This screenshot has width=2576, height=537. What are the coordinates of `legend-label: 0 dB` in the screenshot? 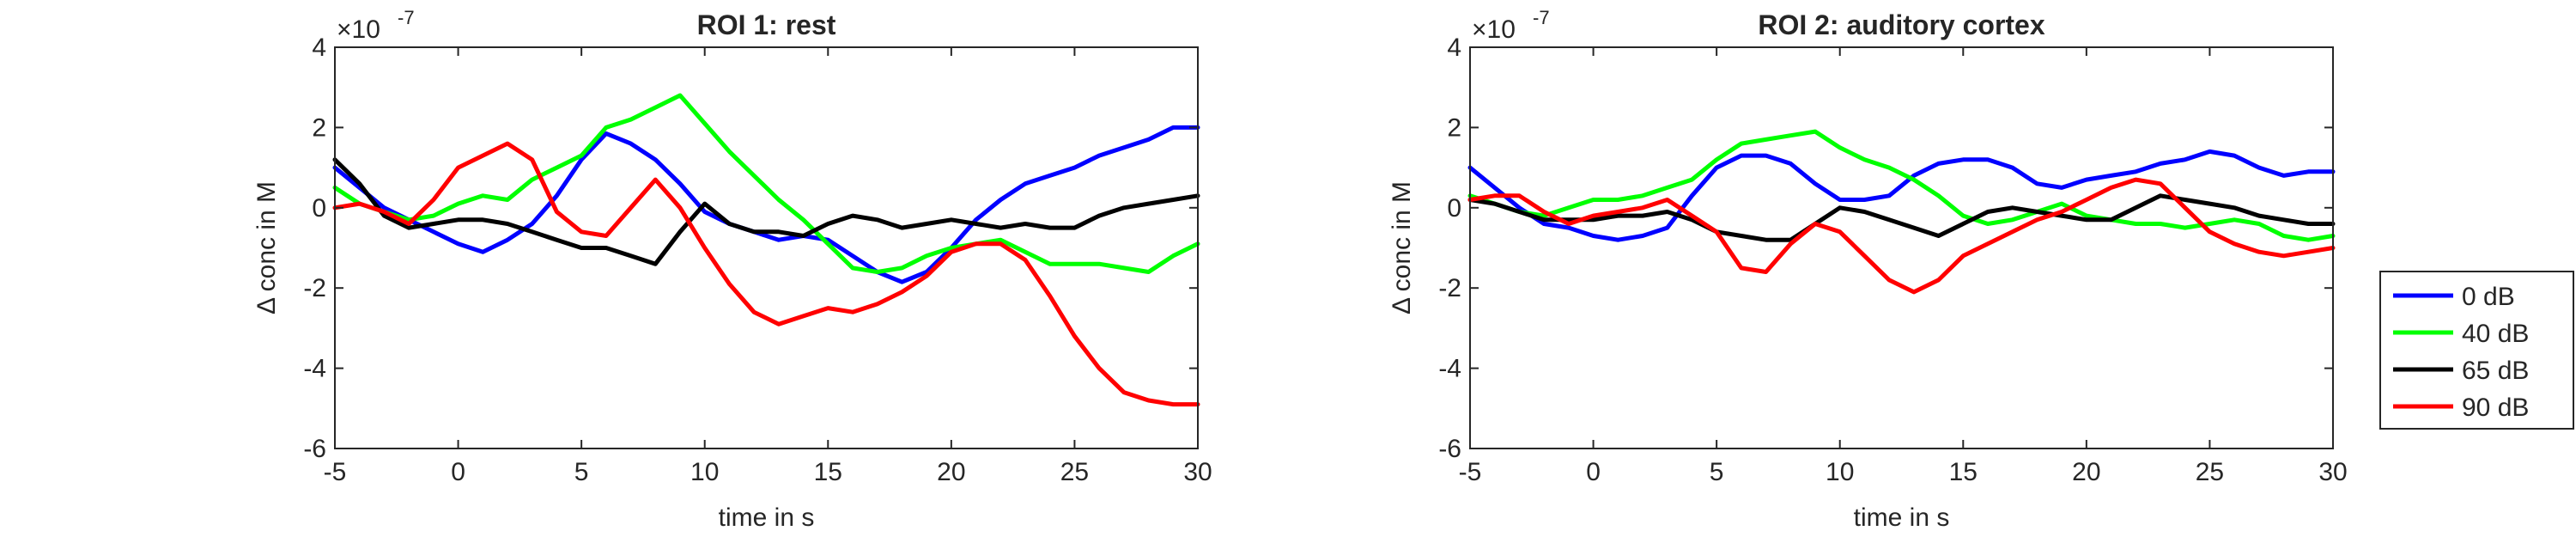 It's located at (2488, 297).